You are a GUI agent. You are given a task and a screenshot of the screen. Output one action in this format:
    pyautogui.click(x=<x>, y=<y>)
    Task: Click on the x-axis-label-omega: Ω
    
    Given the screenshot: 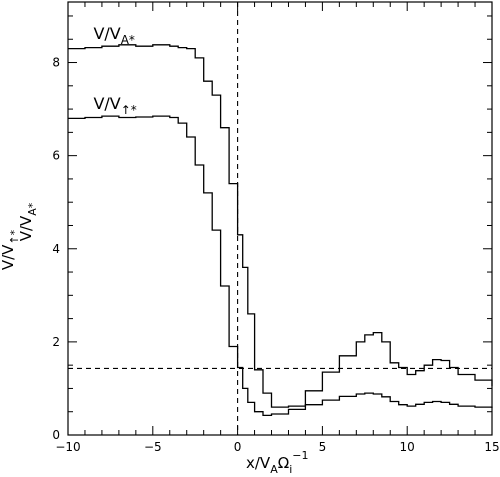 What is the action you would take?
    pyautogui.click(x=283, y=463)
    